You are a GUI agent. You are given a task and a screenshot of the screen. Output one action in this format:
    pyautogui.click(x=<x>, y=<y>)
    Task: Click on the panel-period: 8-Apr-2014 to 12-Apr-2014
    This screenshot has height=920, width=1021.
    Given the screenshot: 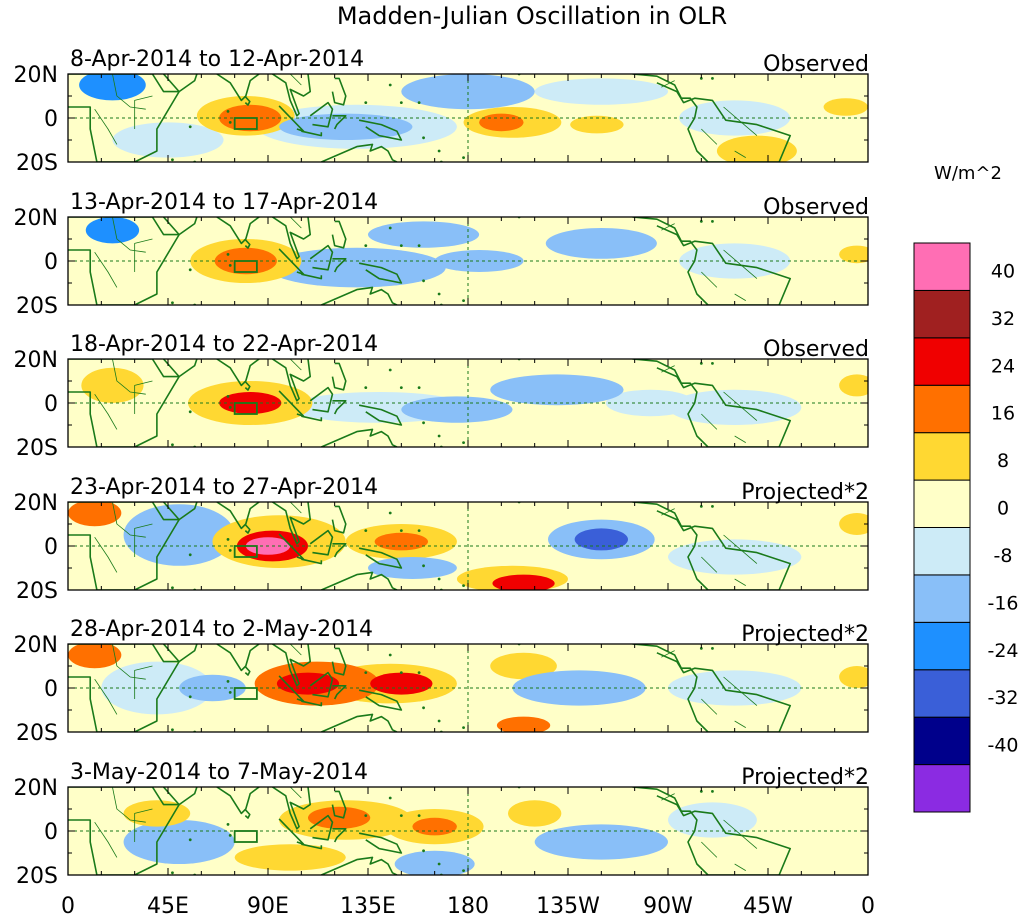 What is the action you would take?
    pyautogui.click(x=217, y=59)
    